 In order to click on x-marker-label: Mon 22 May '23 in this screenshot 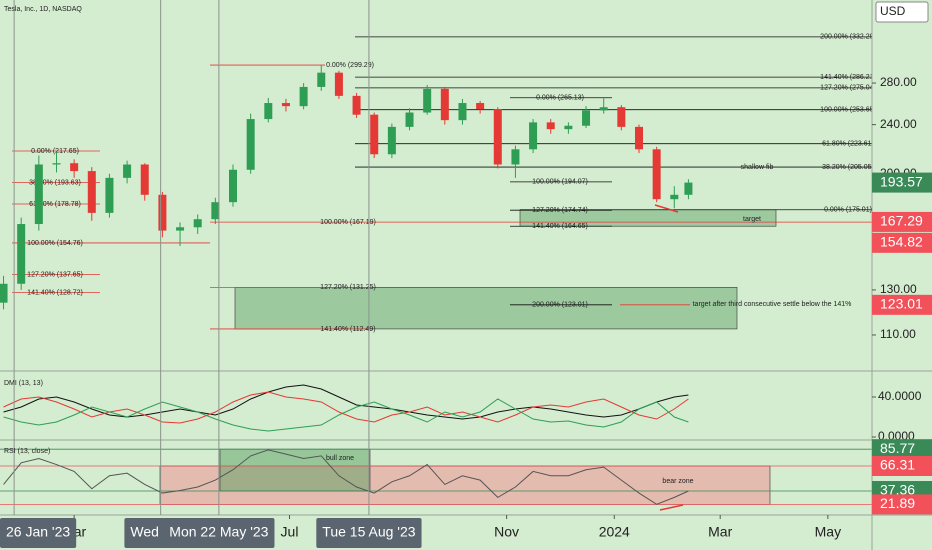, I will do `click(218, 532)`.